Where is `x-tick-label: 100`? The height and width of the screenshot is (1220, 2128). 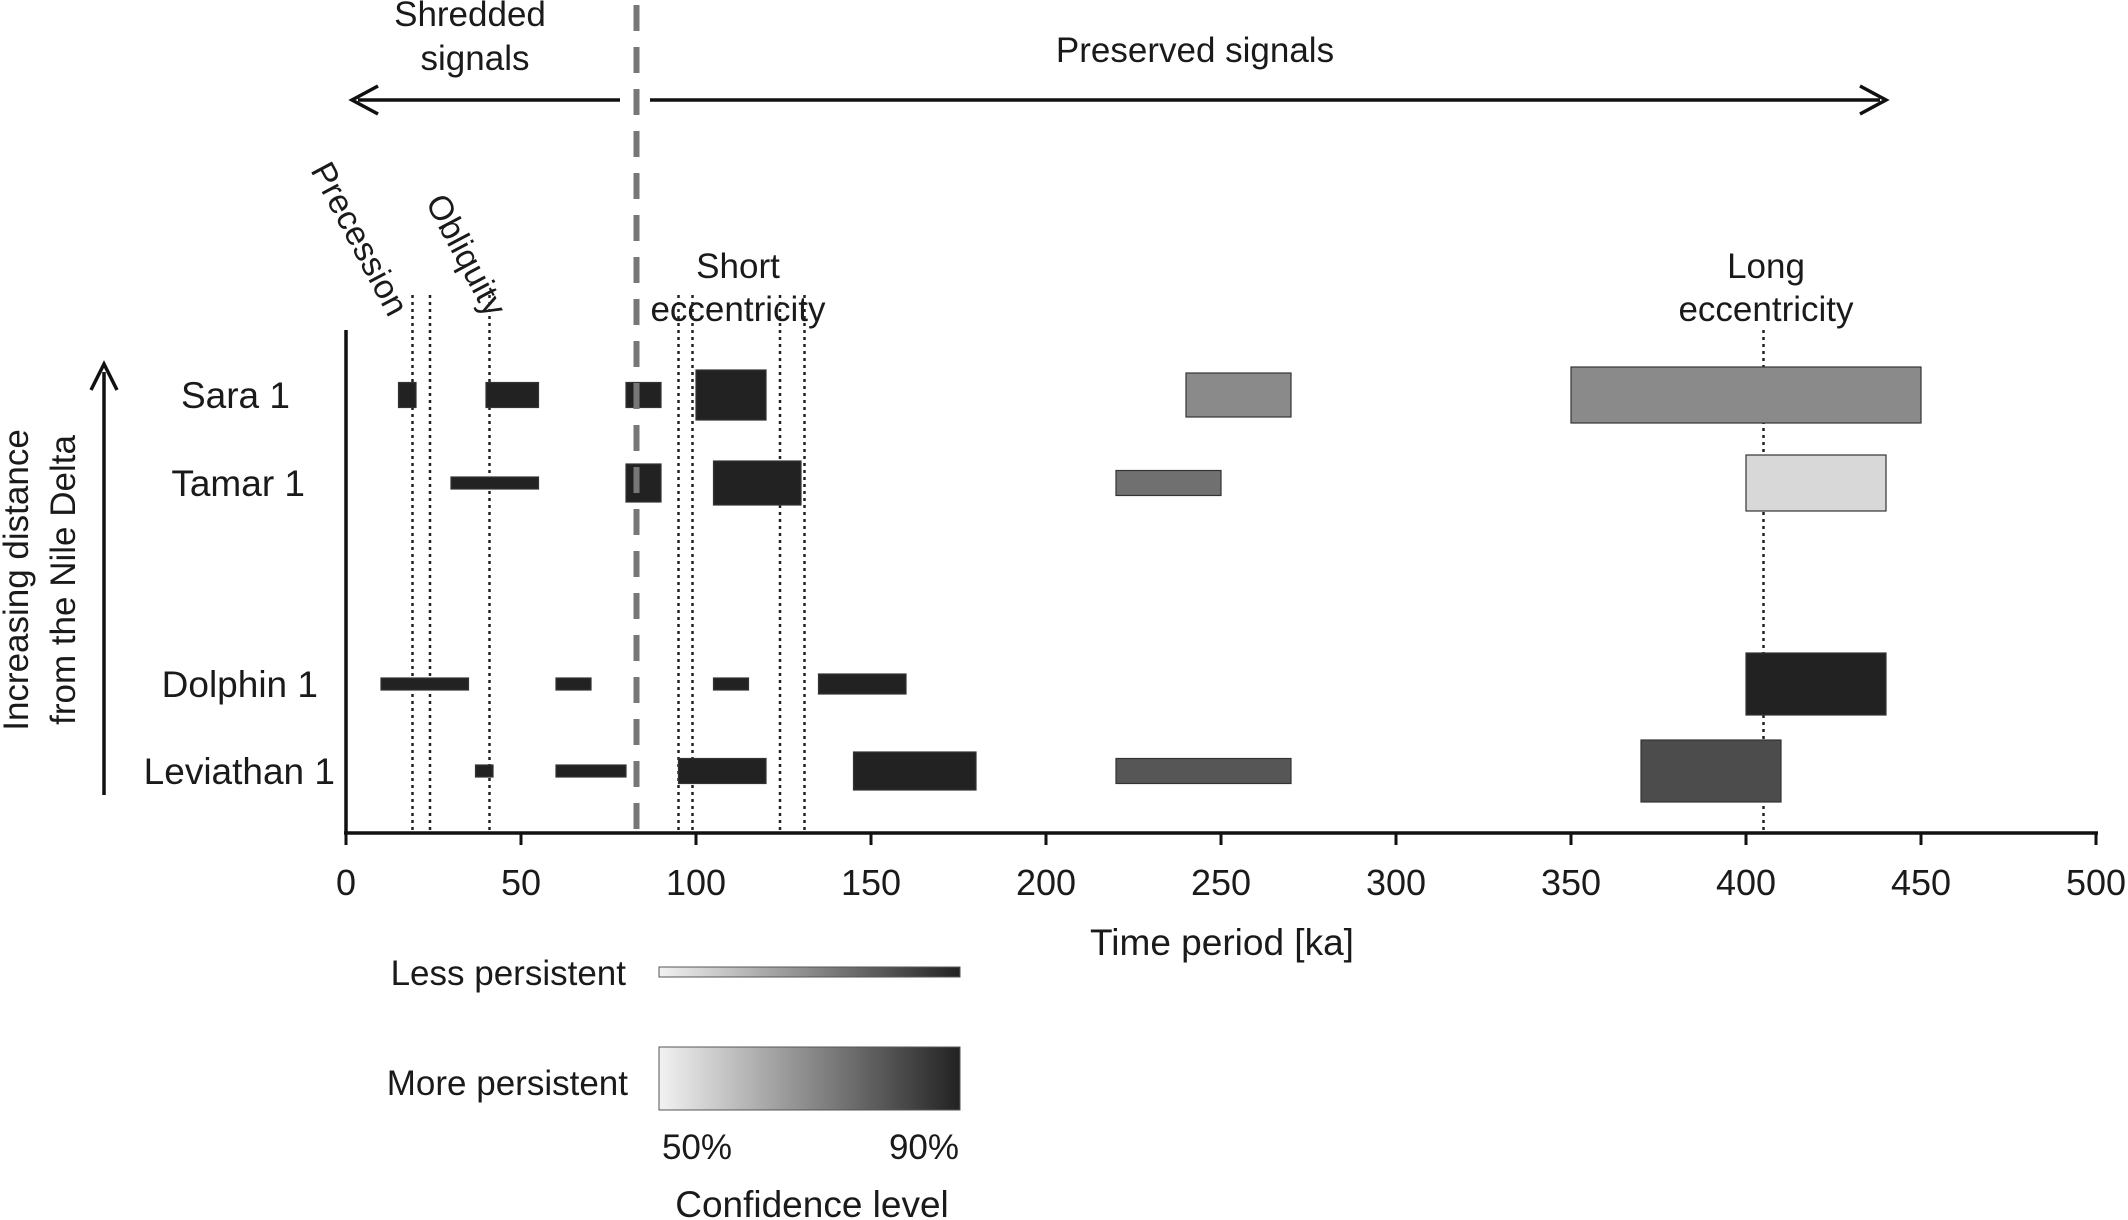 x-tick-label: 100 is located at coordinates (696, 882).